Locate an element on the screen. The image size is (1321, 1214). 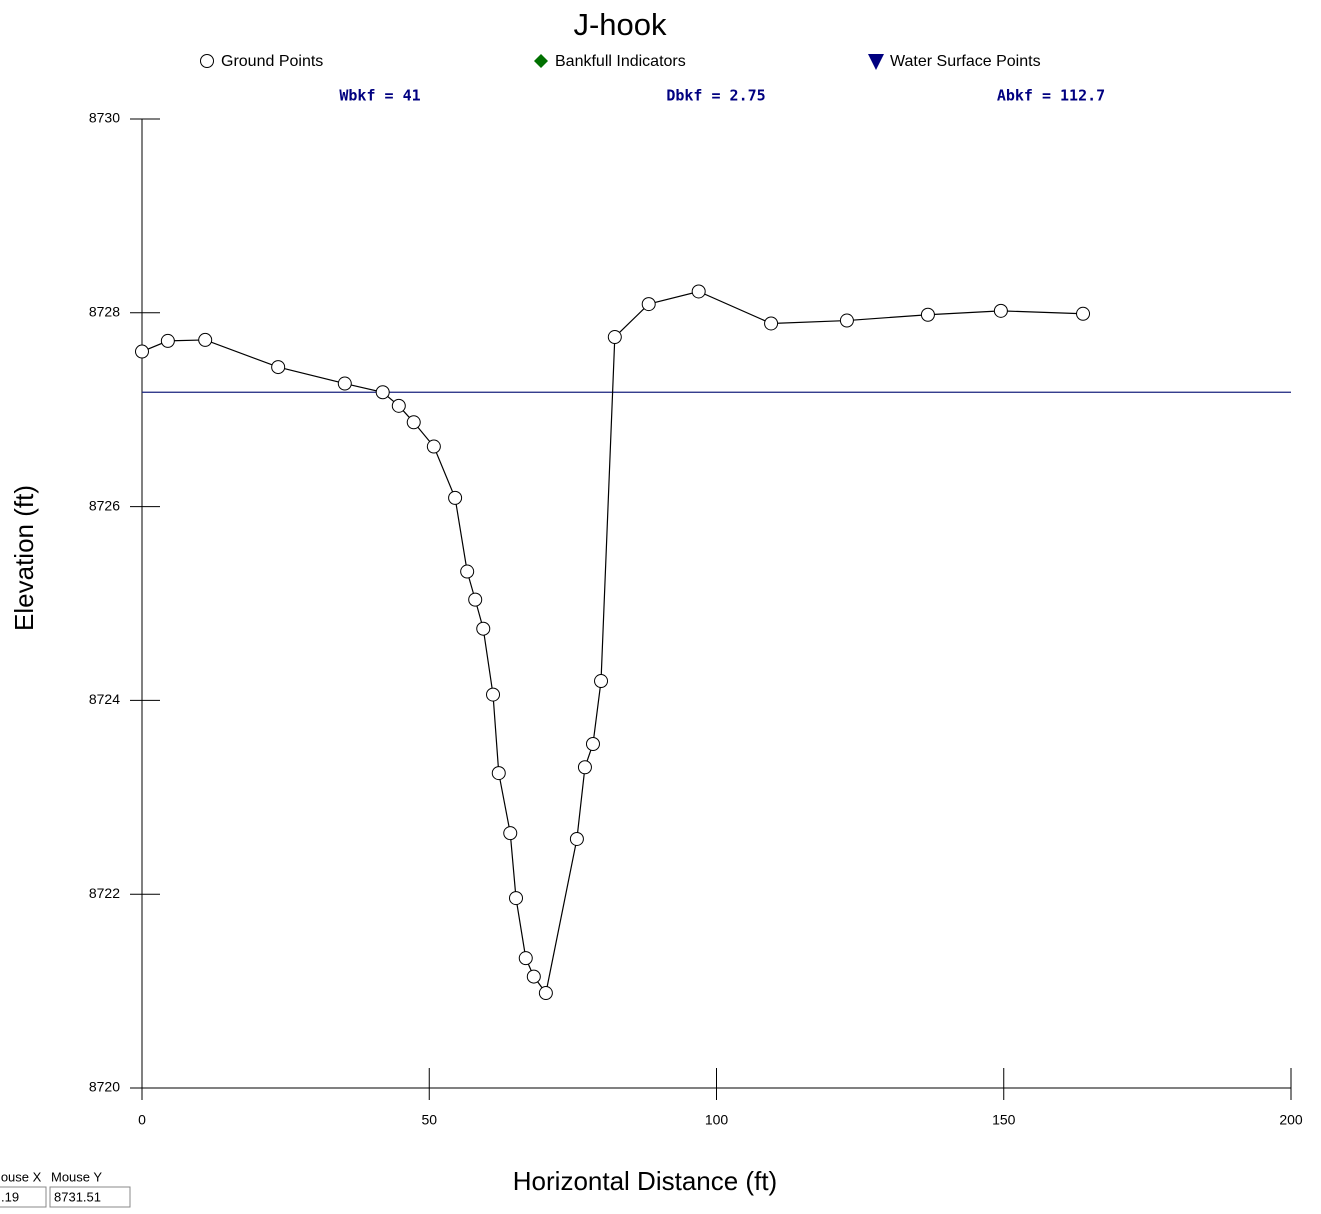
x-tick-label: 150 is located at coordinates (1004, 1120).